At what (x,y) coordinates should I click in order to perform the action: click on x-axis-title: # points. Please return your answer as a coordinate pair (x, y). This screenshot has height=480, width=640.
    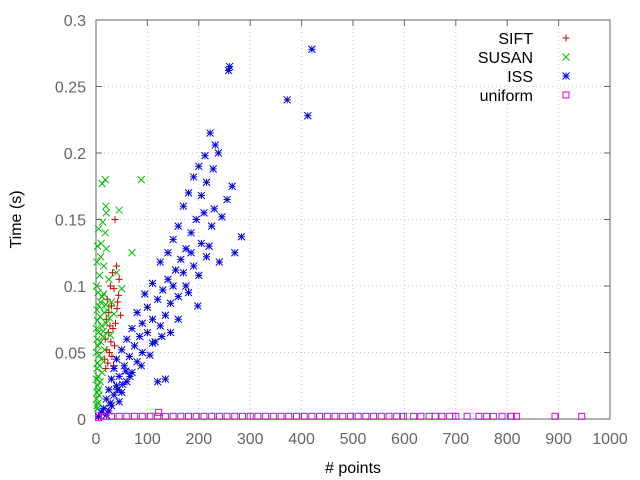
    Looking at the image, I should click on (353, 468).